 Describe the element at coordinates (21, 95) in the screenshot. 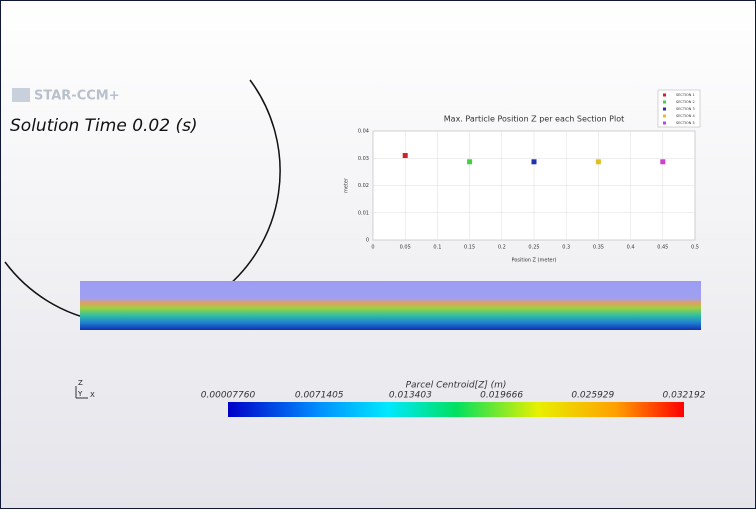

I see `logo-icon` at that location.